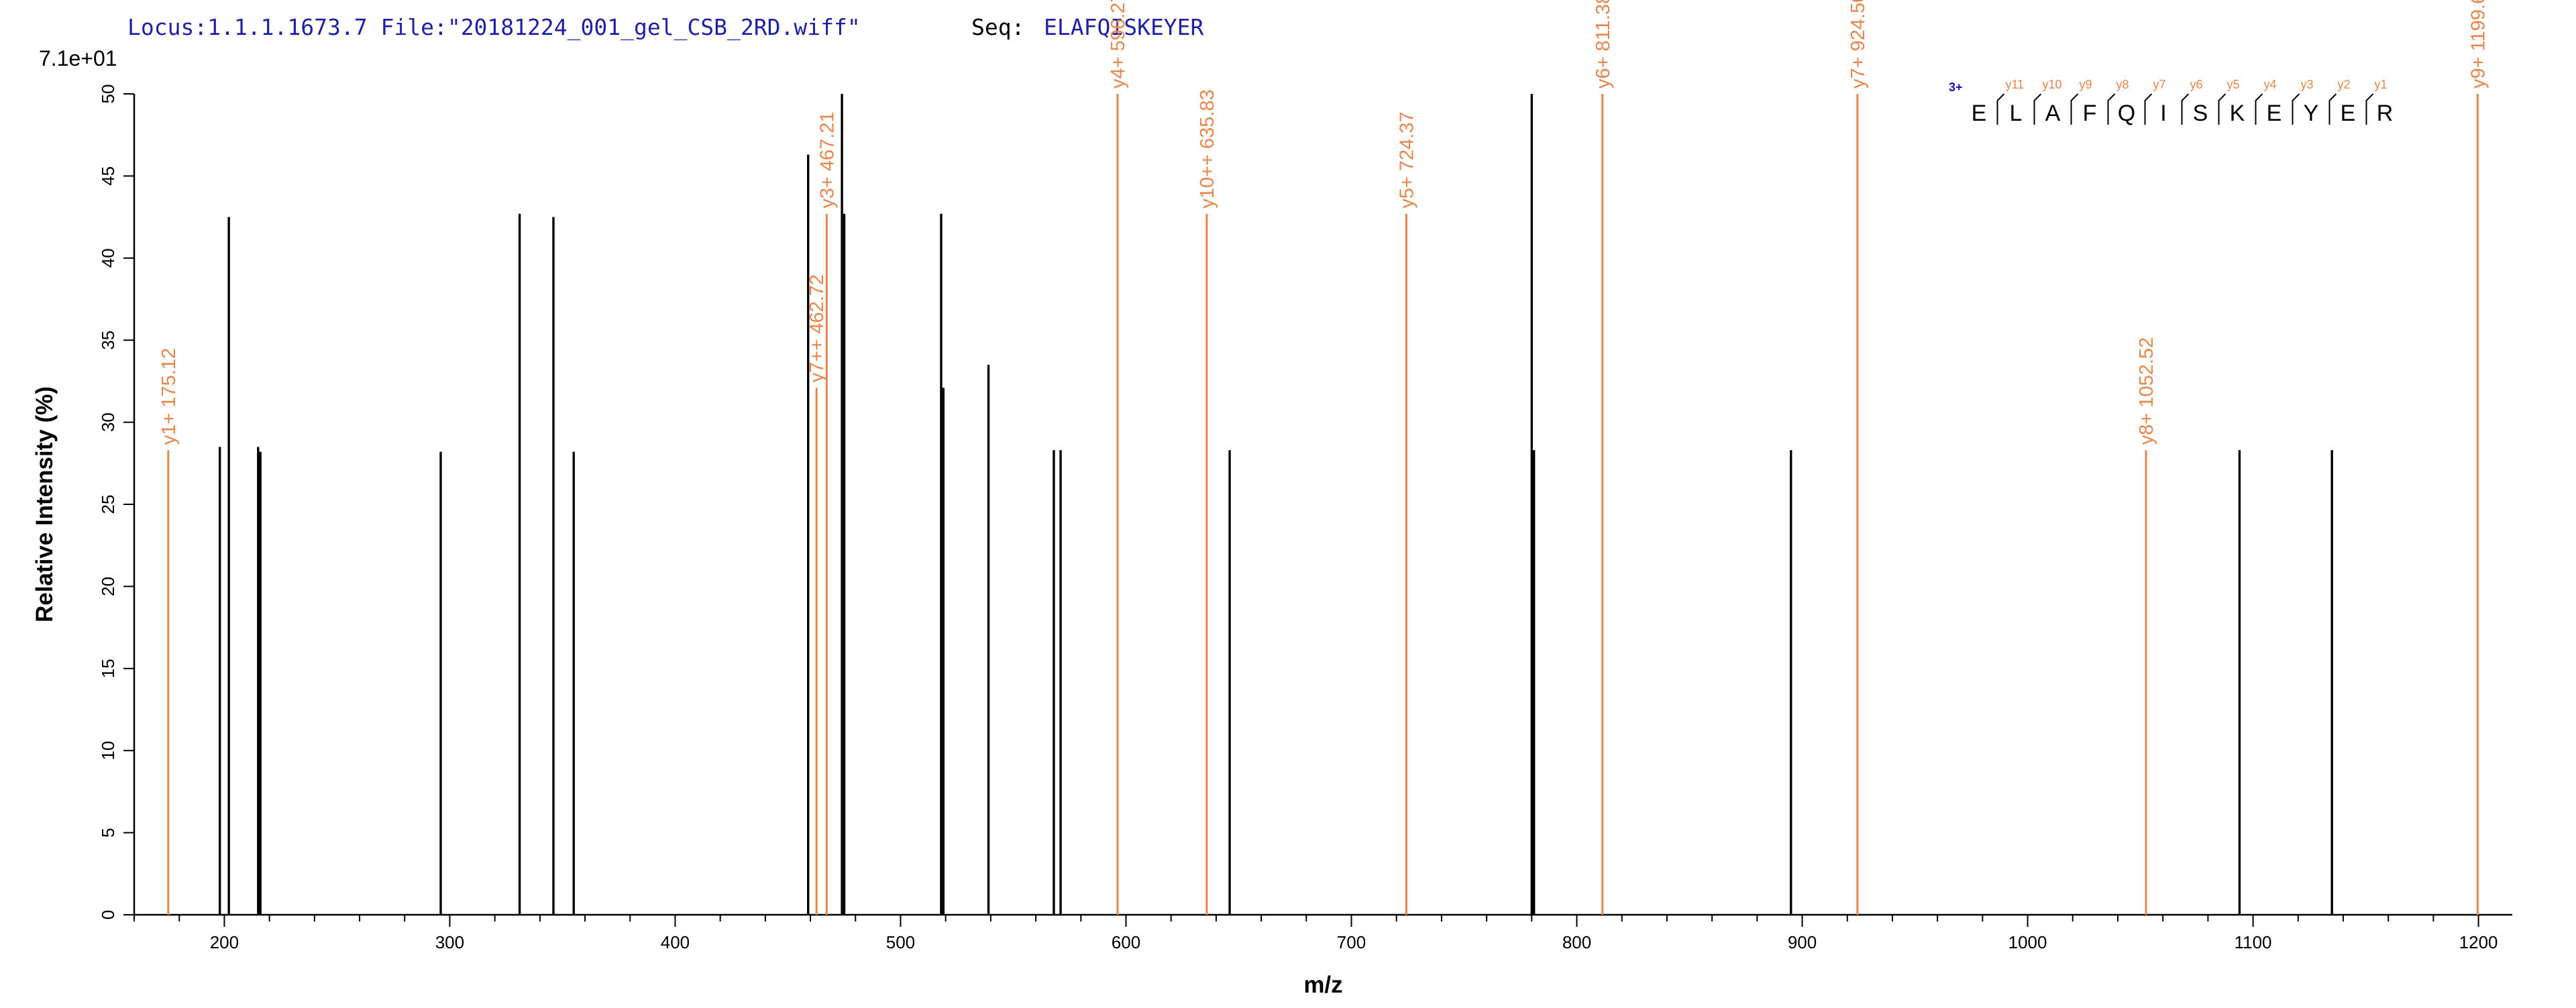  I want to click on peak-label: y5+ 724.37, so click(1406, 159).